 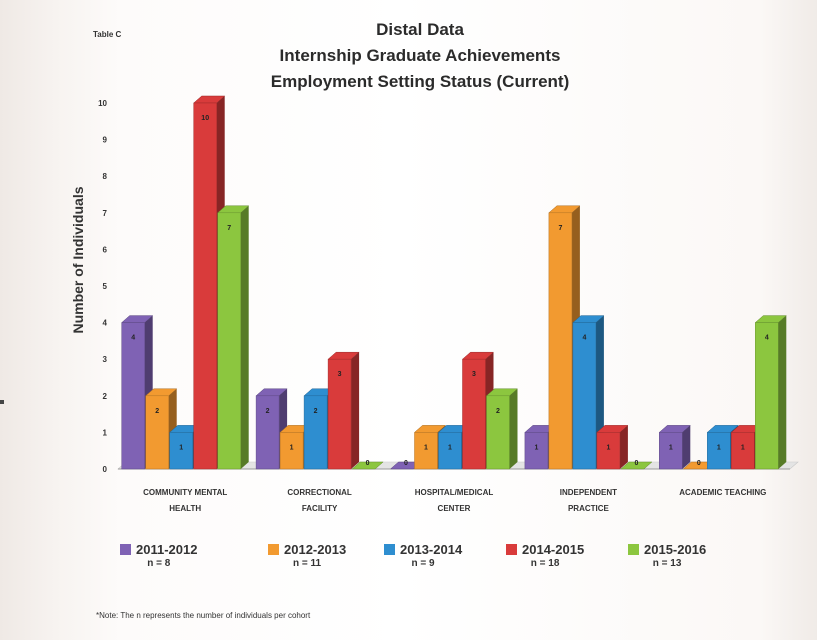 I want to click on legend-cohort-n: n = 18, so click(x=545, y=563).